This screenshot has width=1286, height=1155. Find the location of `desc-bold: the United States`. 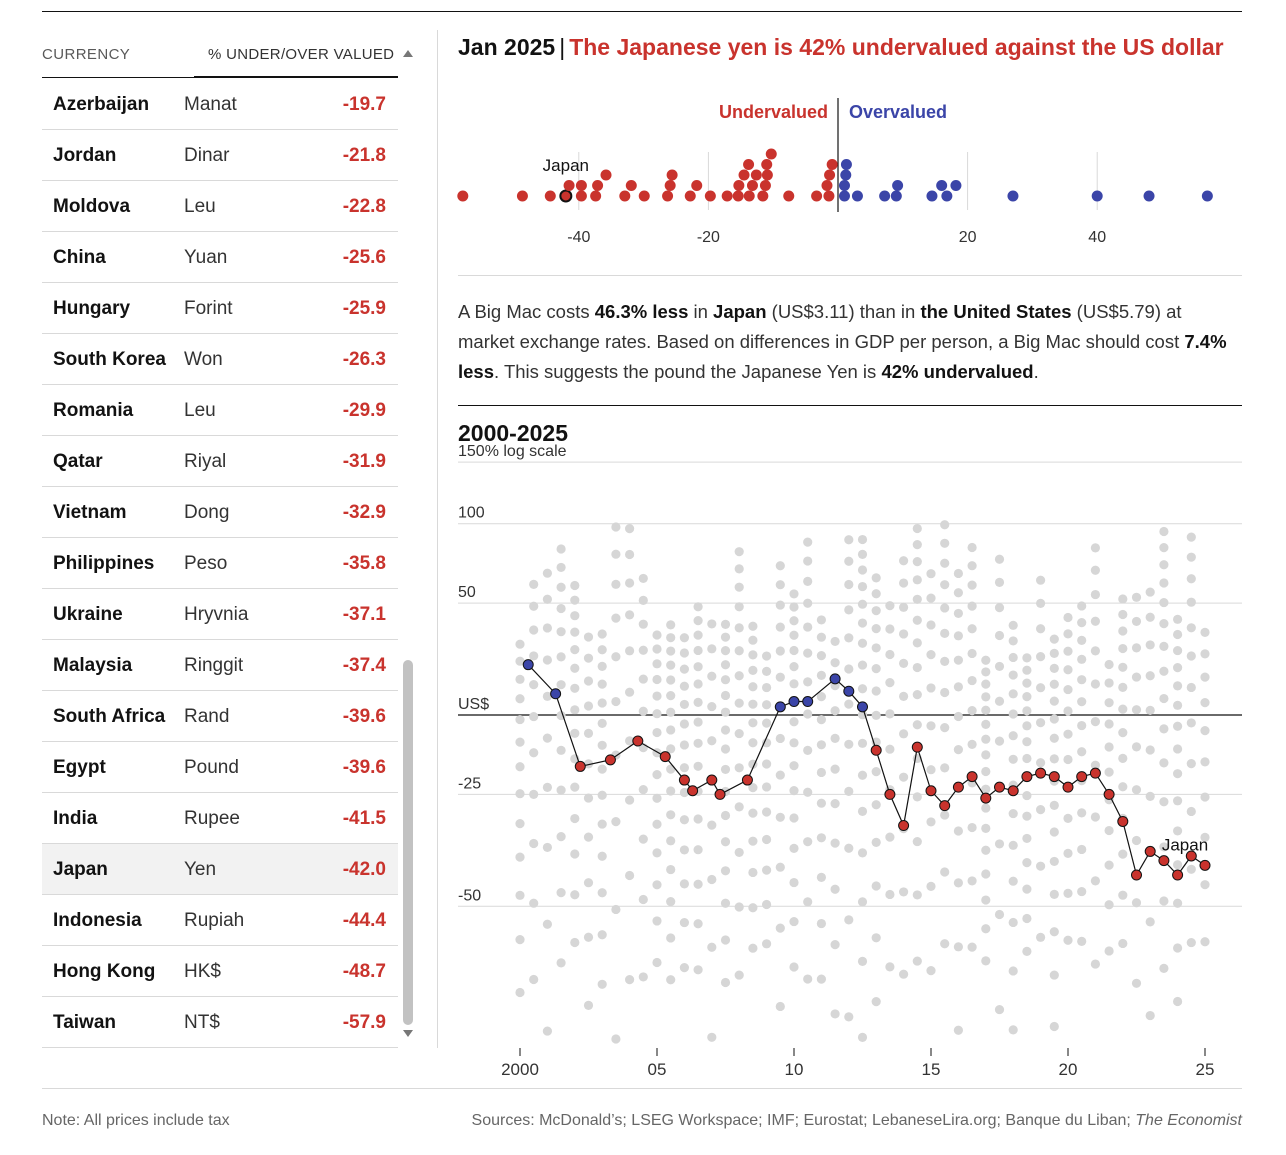

desc-bold: the United States is located at coordinates (996, 311).